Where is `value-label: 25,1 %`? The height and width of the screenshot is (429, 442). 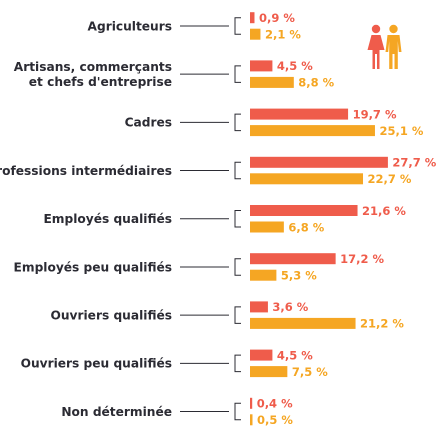
value-label: 25,1 % is located at coordinates (401, 131).